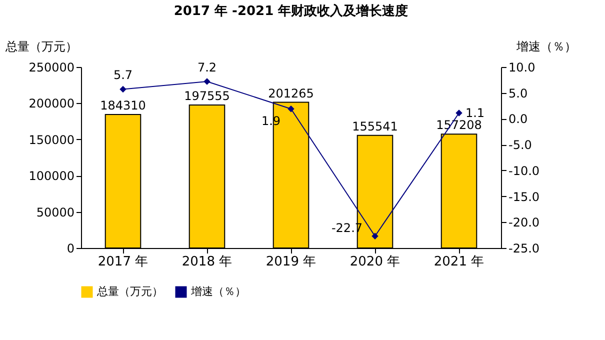 This screenshot has height=340, width=605. Describe the element at coordinates (41, 47) in the screenshot. I see `y-axis-title: 总量（万元）` at that location.